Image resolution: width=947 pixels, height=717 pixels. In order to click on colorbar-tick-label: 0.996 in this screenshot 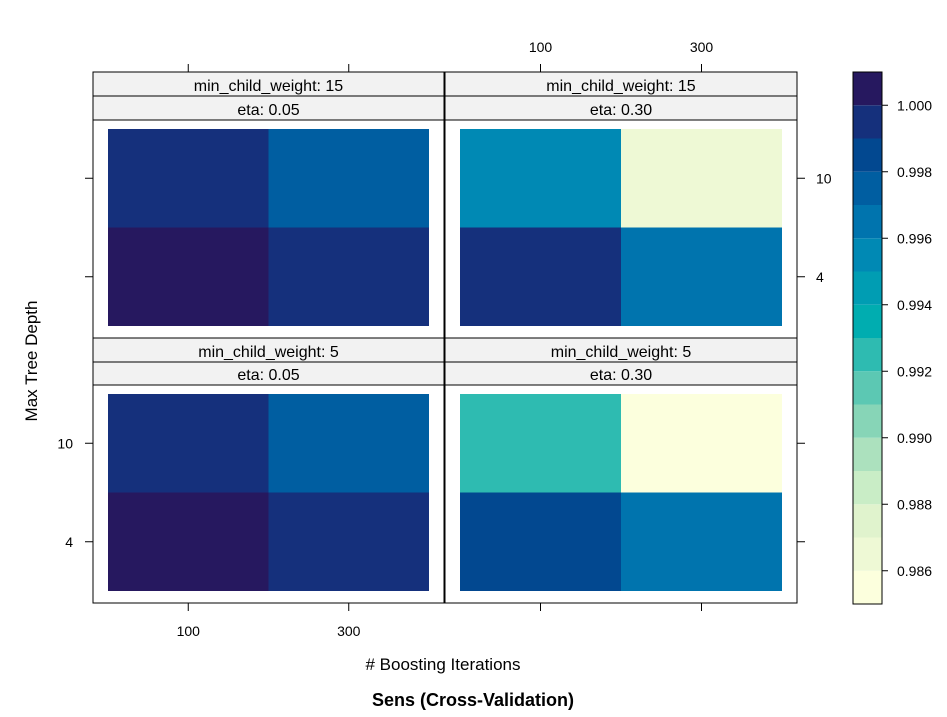, I will do `click(914, 238)`.